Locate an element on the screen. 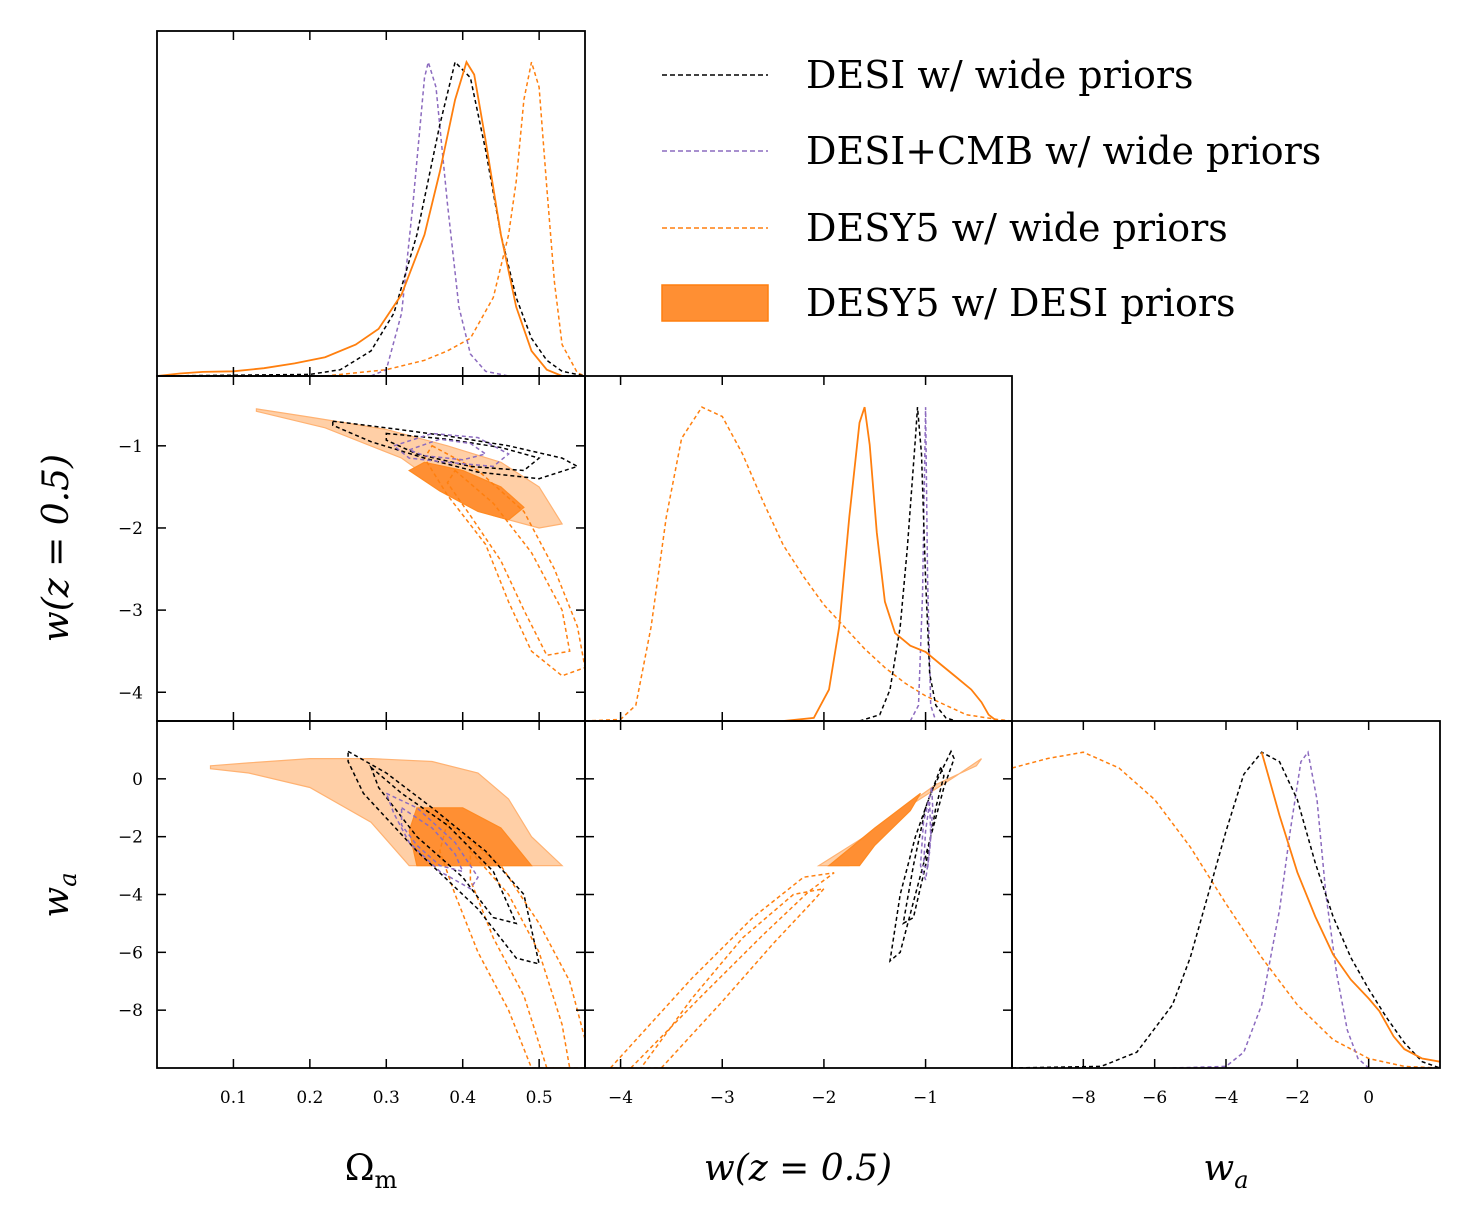 This screenshot has height=1220, width=1469. y-axis-label-w05: w(z = 0.5) is located at coordinates (56, 548).